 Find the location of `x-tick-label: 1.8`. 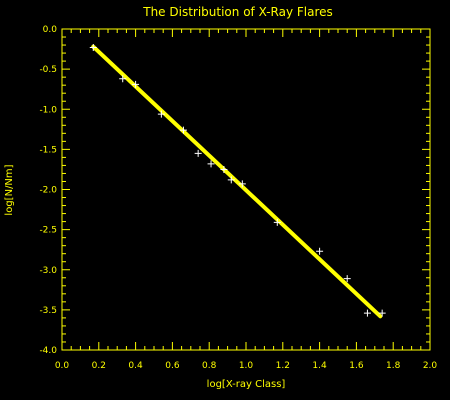

x-tick-label: 1.8 is located at coordinates (393, 366).